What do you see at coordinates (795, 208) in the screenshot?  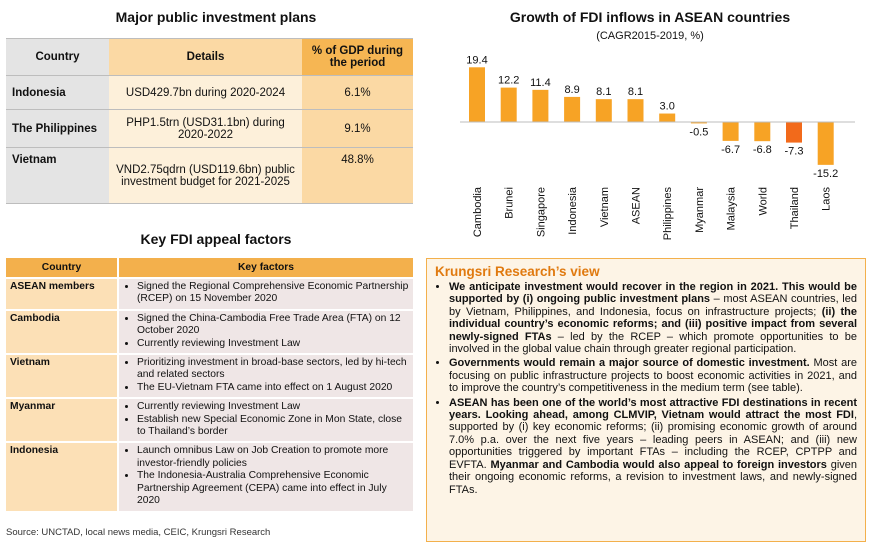 I see `tick-label-thailand: Thailand` at bounding box center [795, 208].